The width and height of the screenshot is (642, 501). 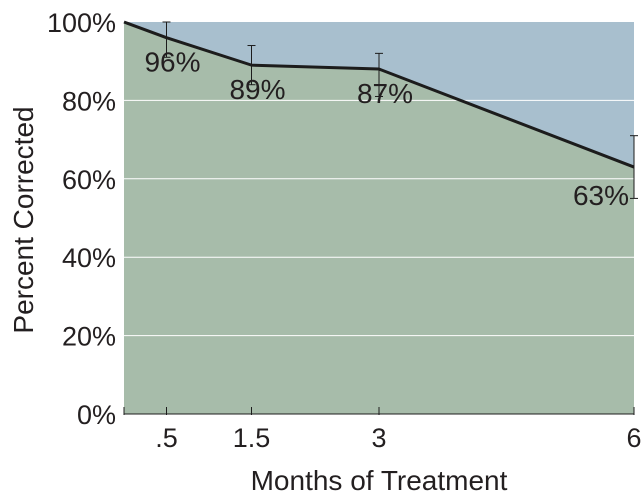 What do you see at coordinates (96, 415) in the screenshot?
I see `y-tick-label: 0%` at bounding box center [96, 415].